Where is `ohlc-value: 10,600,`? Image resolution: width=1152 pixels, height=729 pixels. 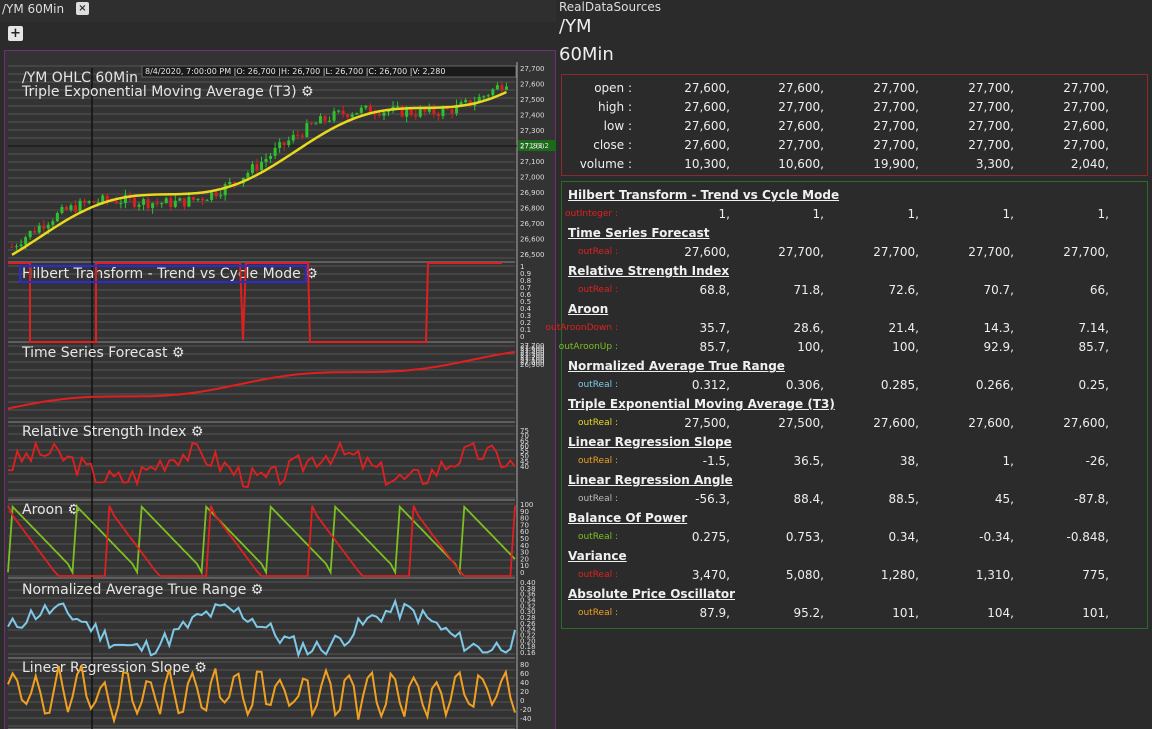
ohlc-value: 10,600, is located at coordinates (801, 164).